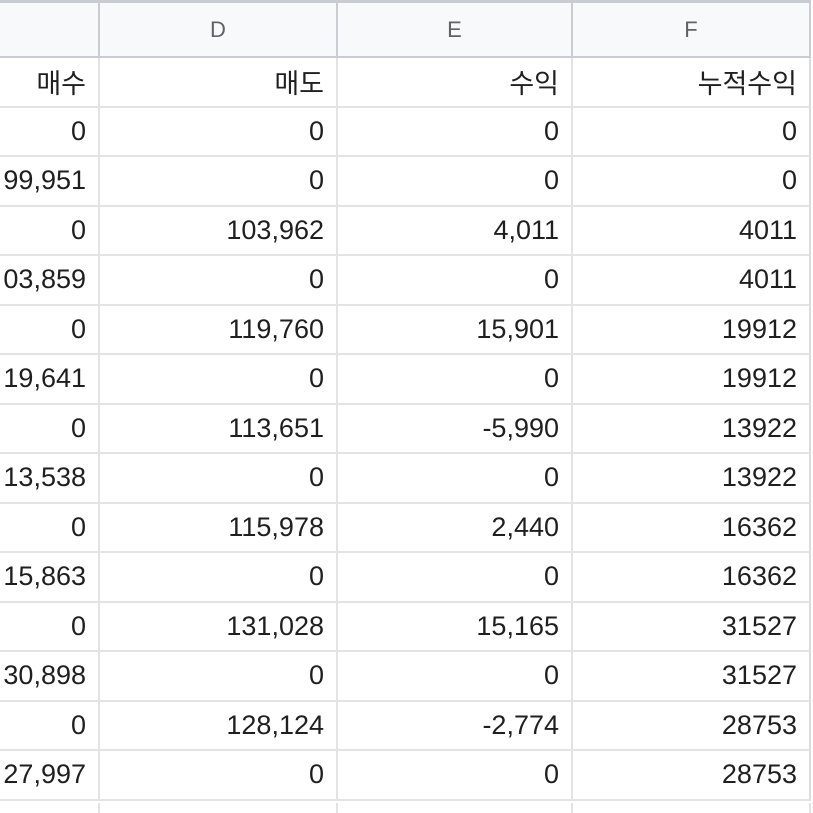 Image resolution: width=813 pixels, height=813 pixels. What do you see at coordinates (50, 677) in the screenshot?
I see `cell-buy: 30,898` at bounding box center [50, 677].